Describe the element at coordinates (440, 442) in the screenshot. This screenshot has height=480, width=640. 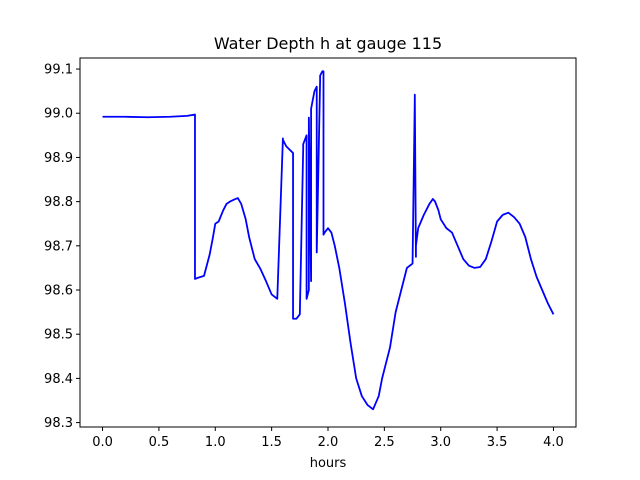
I see `x-tick-label: 3.0` at that location.